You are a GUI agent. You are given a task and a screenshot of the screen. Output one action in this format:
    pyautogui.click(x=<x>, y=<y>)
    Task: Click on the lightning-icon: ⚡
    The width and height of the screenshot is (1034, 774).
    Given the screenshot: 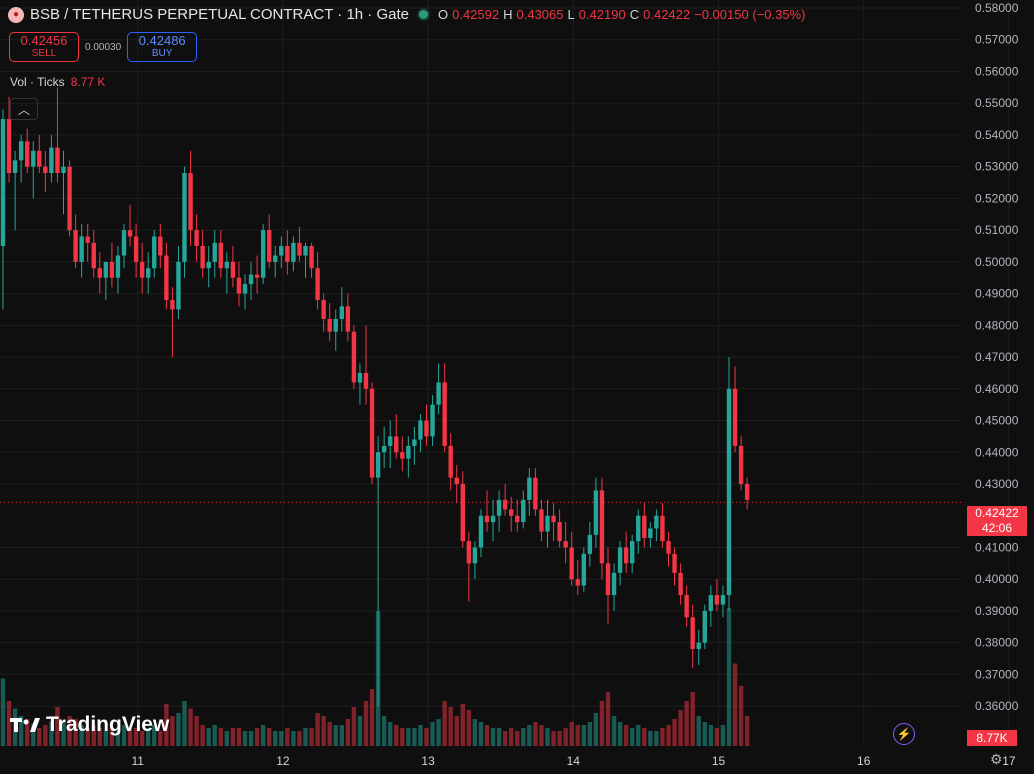 What is the action you would take?
    pyautogui.click(x=904, y=734)
    